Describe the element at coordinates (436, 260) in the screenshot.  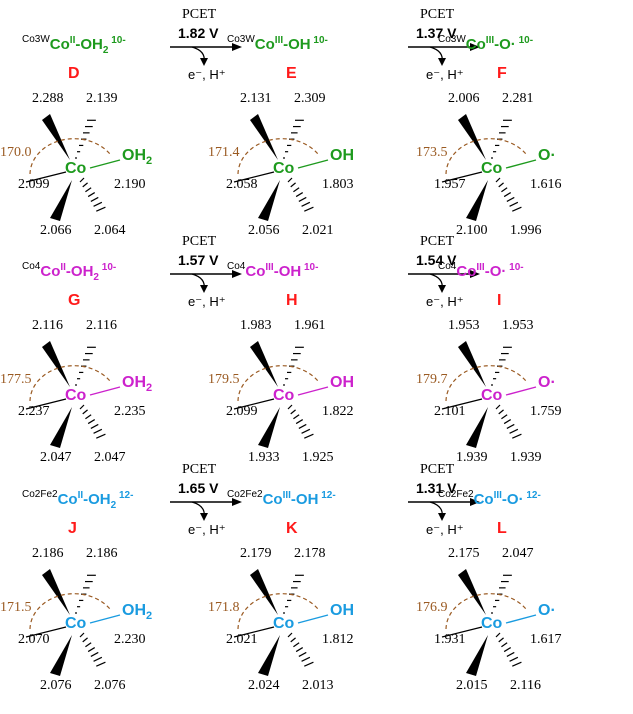
I see `arrow-voltage: 1.54 V` at that location.